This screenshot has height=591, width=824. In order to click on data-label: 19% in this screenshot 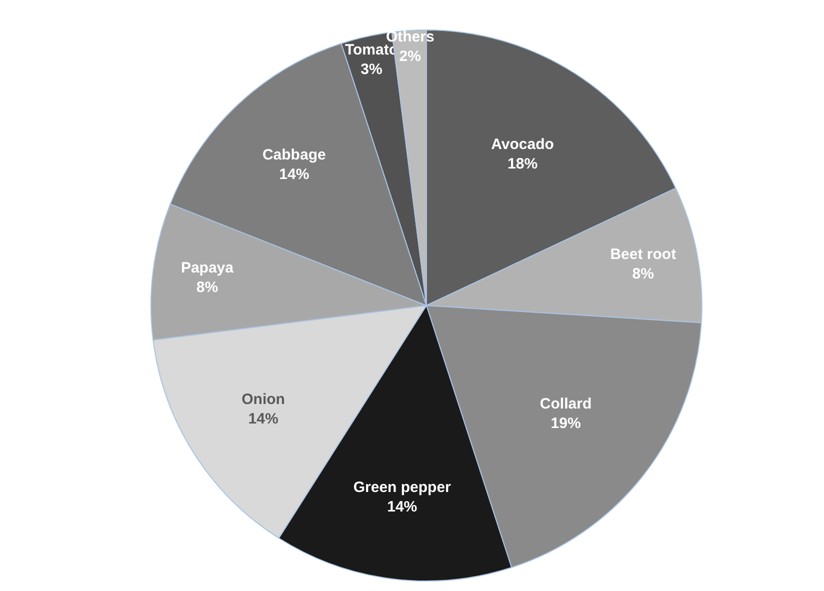, I will do `click(565, 423)`.